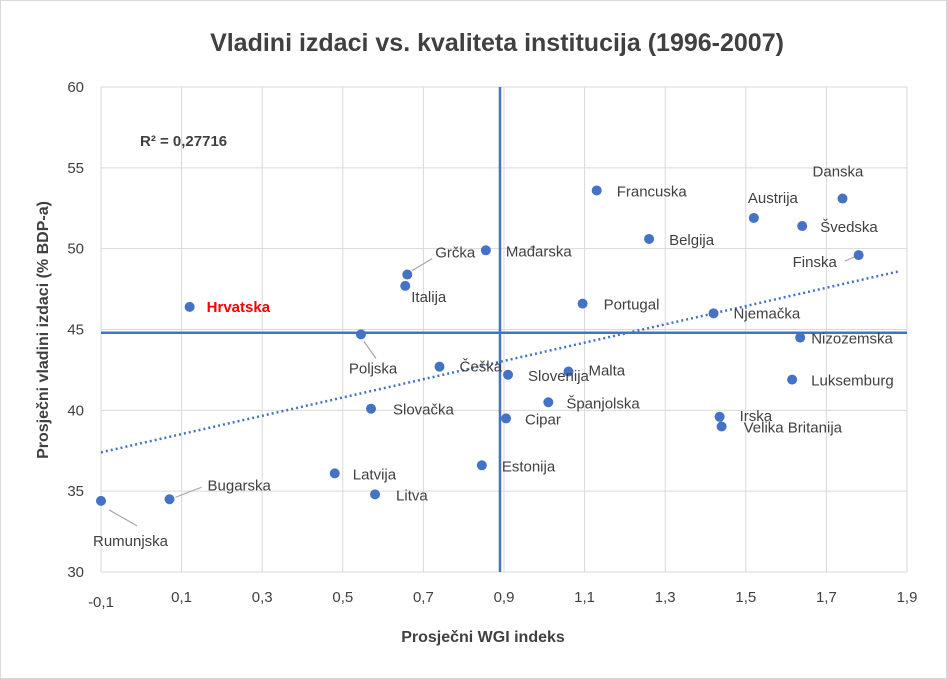 This screenshot has width=947, height=679. What do you see at coordinates (75, 87) in the screenshot?
I see `y-tick-label: 60` at bounding box center [75, 87].